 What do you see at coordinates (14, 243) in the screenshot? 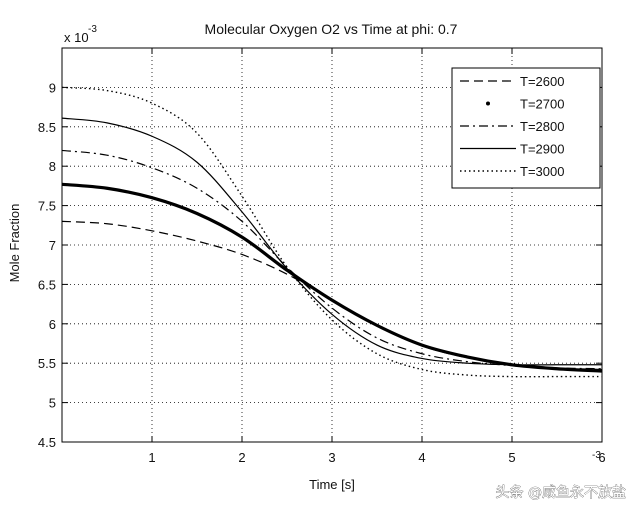
I see `y-axis-label: Mole Fraction` at bounding box center [14, 243].